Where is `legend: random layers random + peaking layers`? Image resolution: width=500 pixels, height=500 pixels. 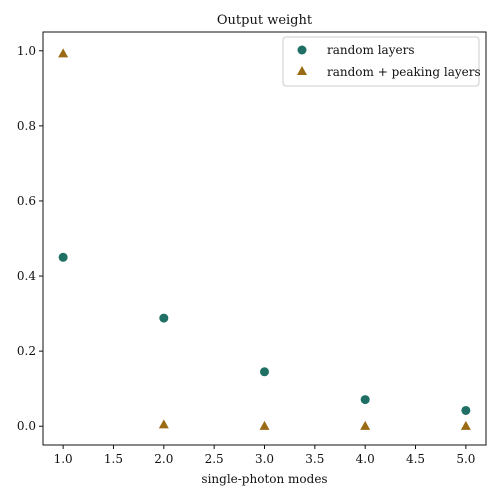 legend: random layers random + peaking layers is located at coordinates (381, 61).